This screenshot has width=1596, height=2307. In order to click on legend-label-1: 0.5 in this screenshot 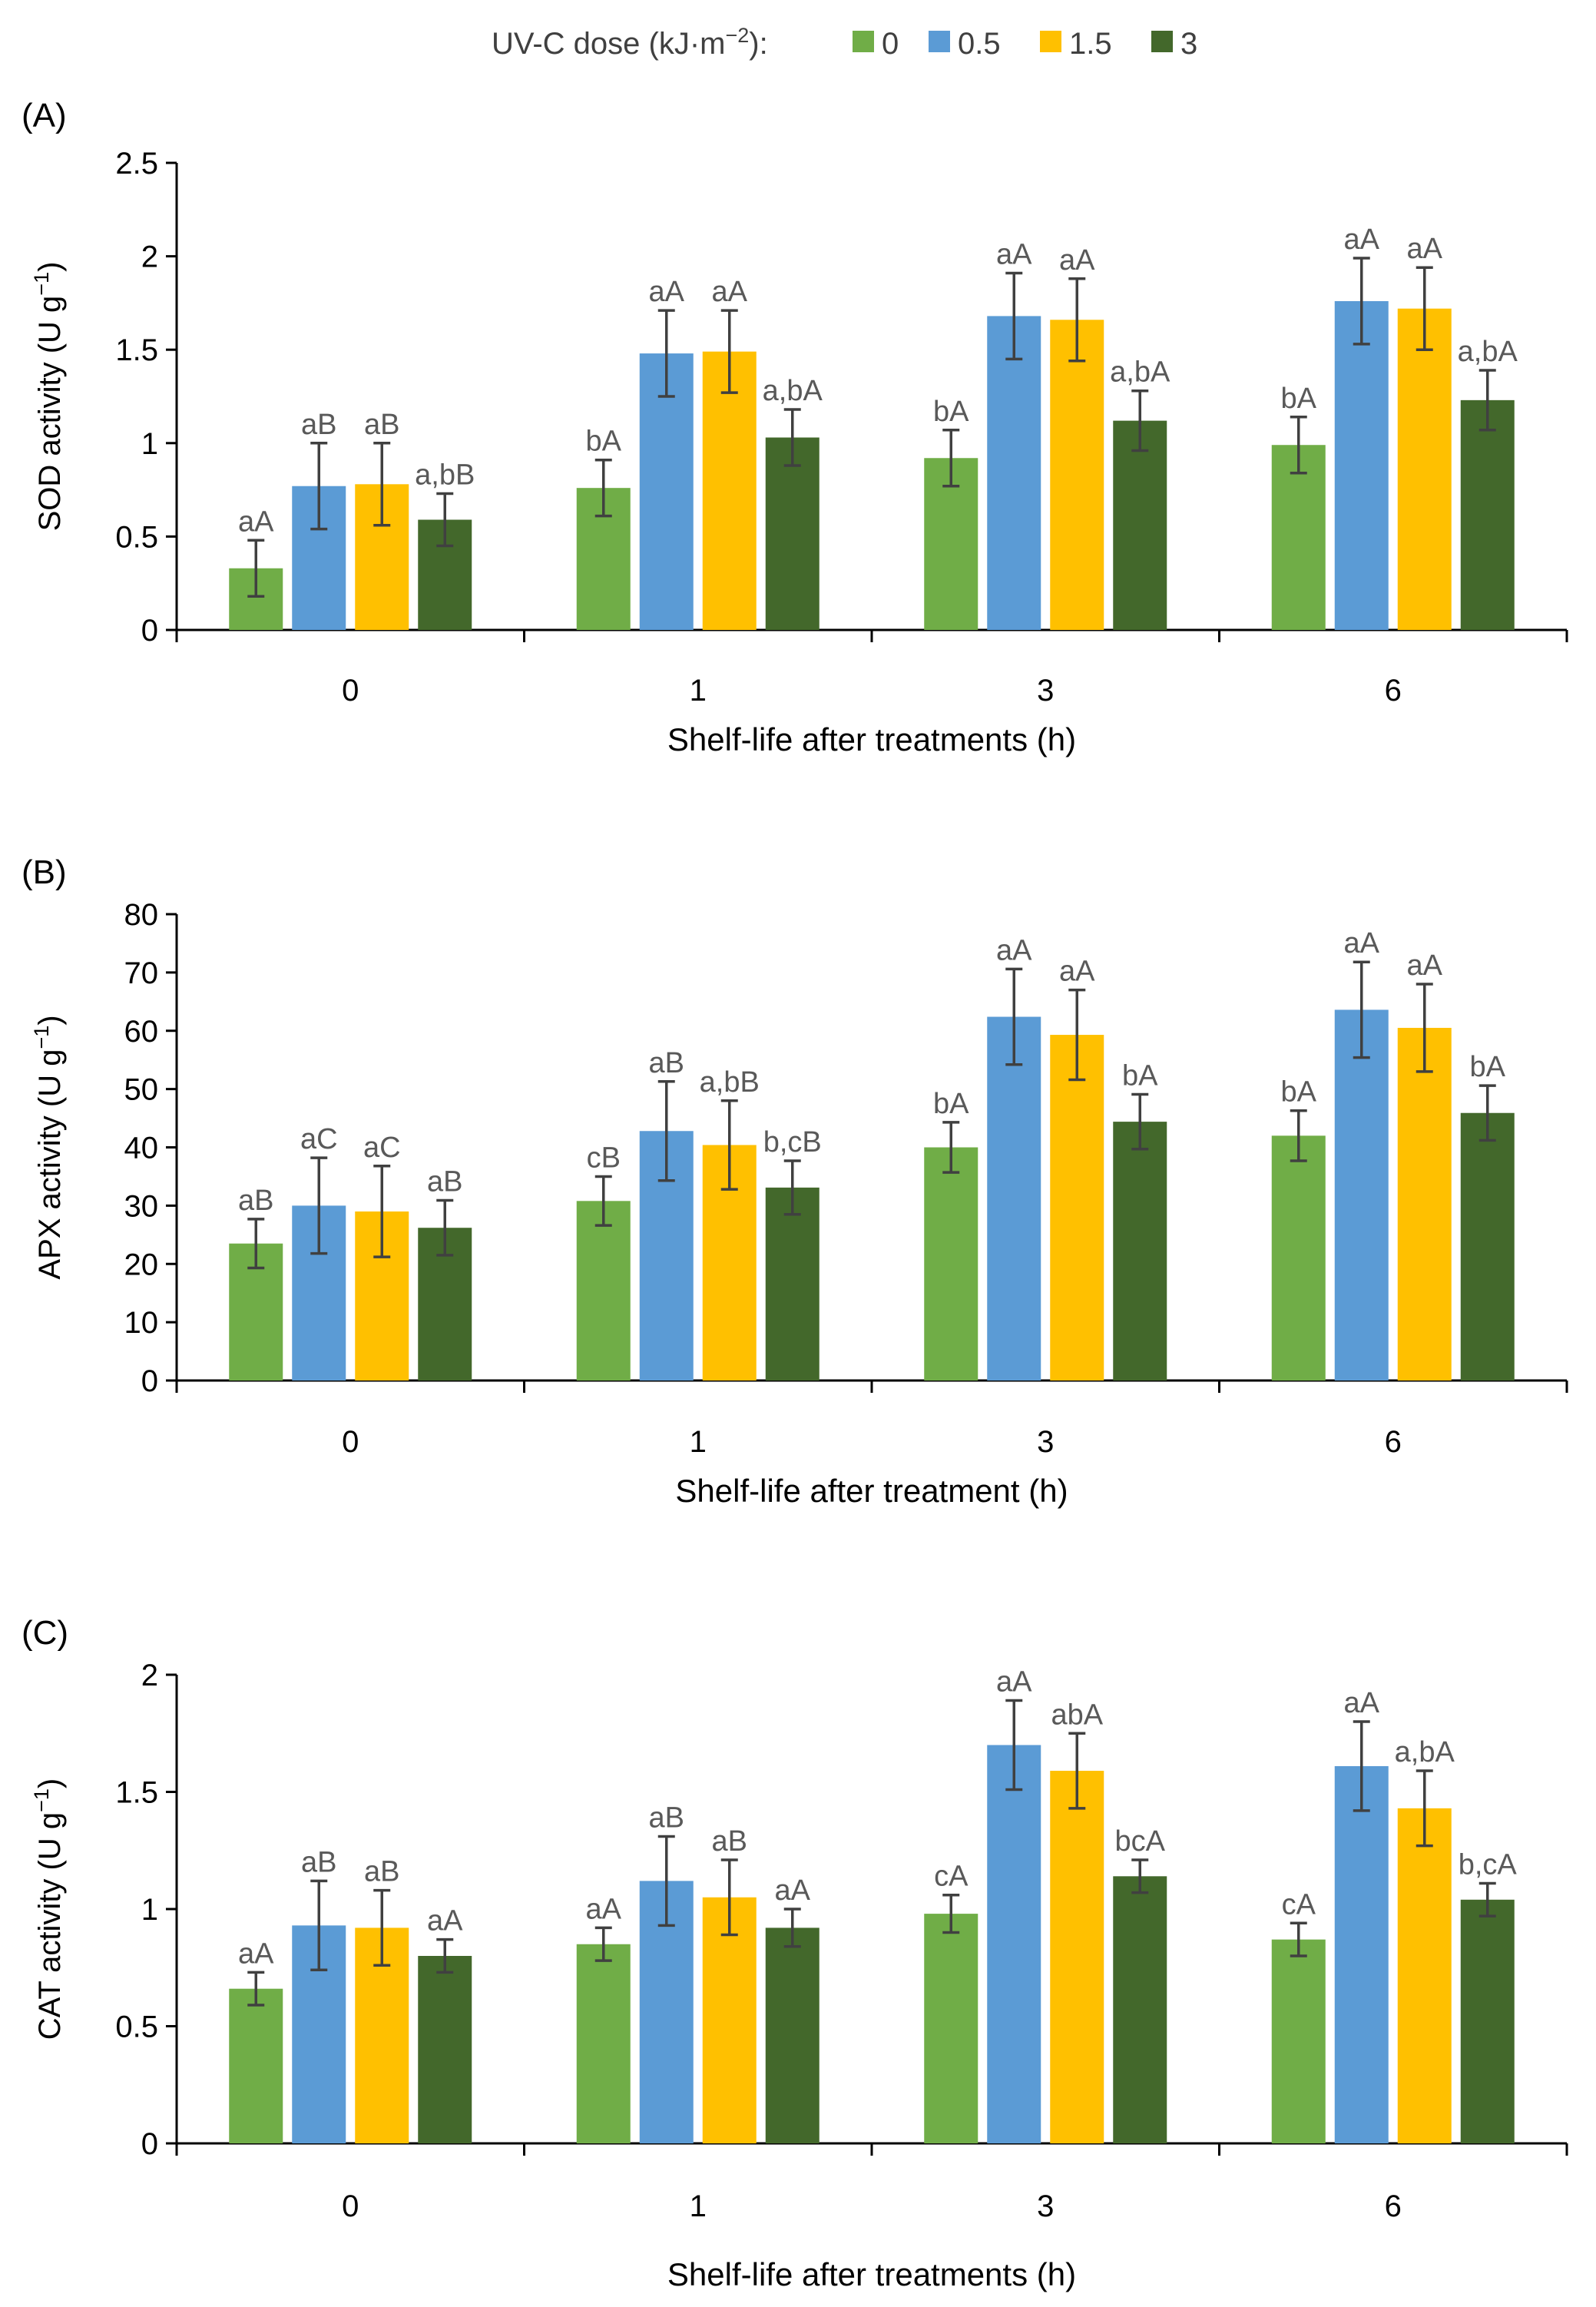, I will do `click(979, 44)`.